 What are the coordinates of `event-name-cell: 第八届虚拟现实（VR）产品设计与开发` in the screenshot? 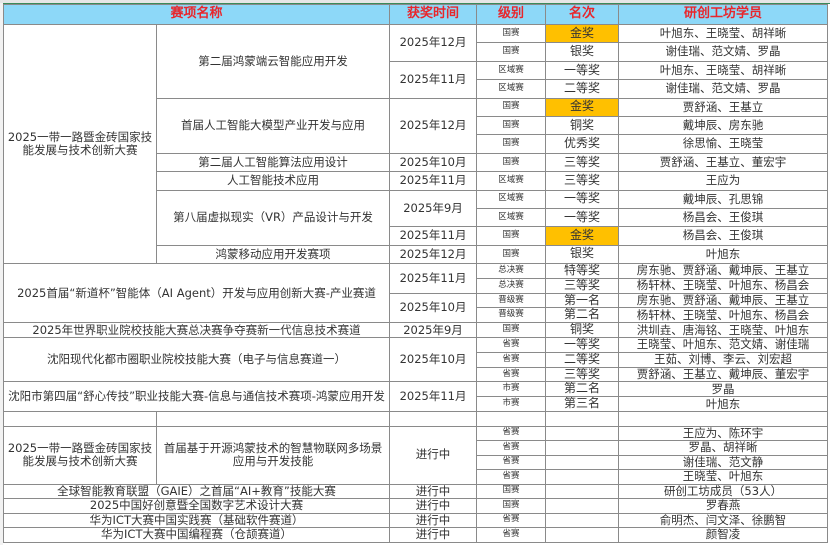 It's located at (273, 217).